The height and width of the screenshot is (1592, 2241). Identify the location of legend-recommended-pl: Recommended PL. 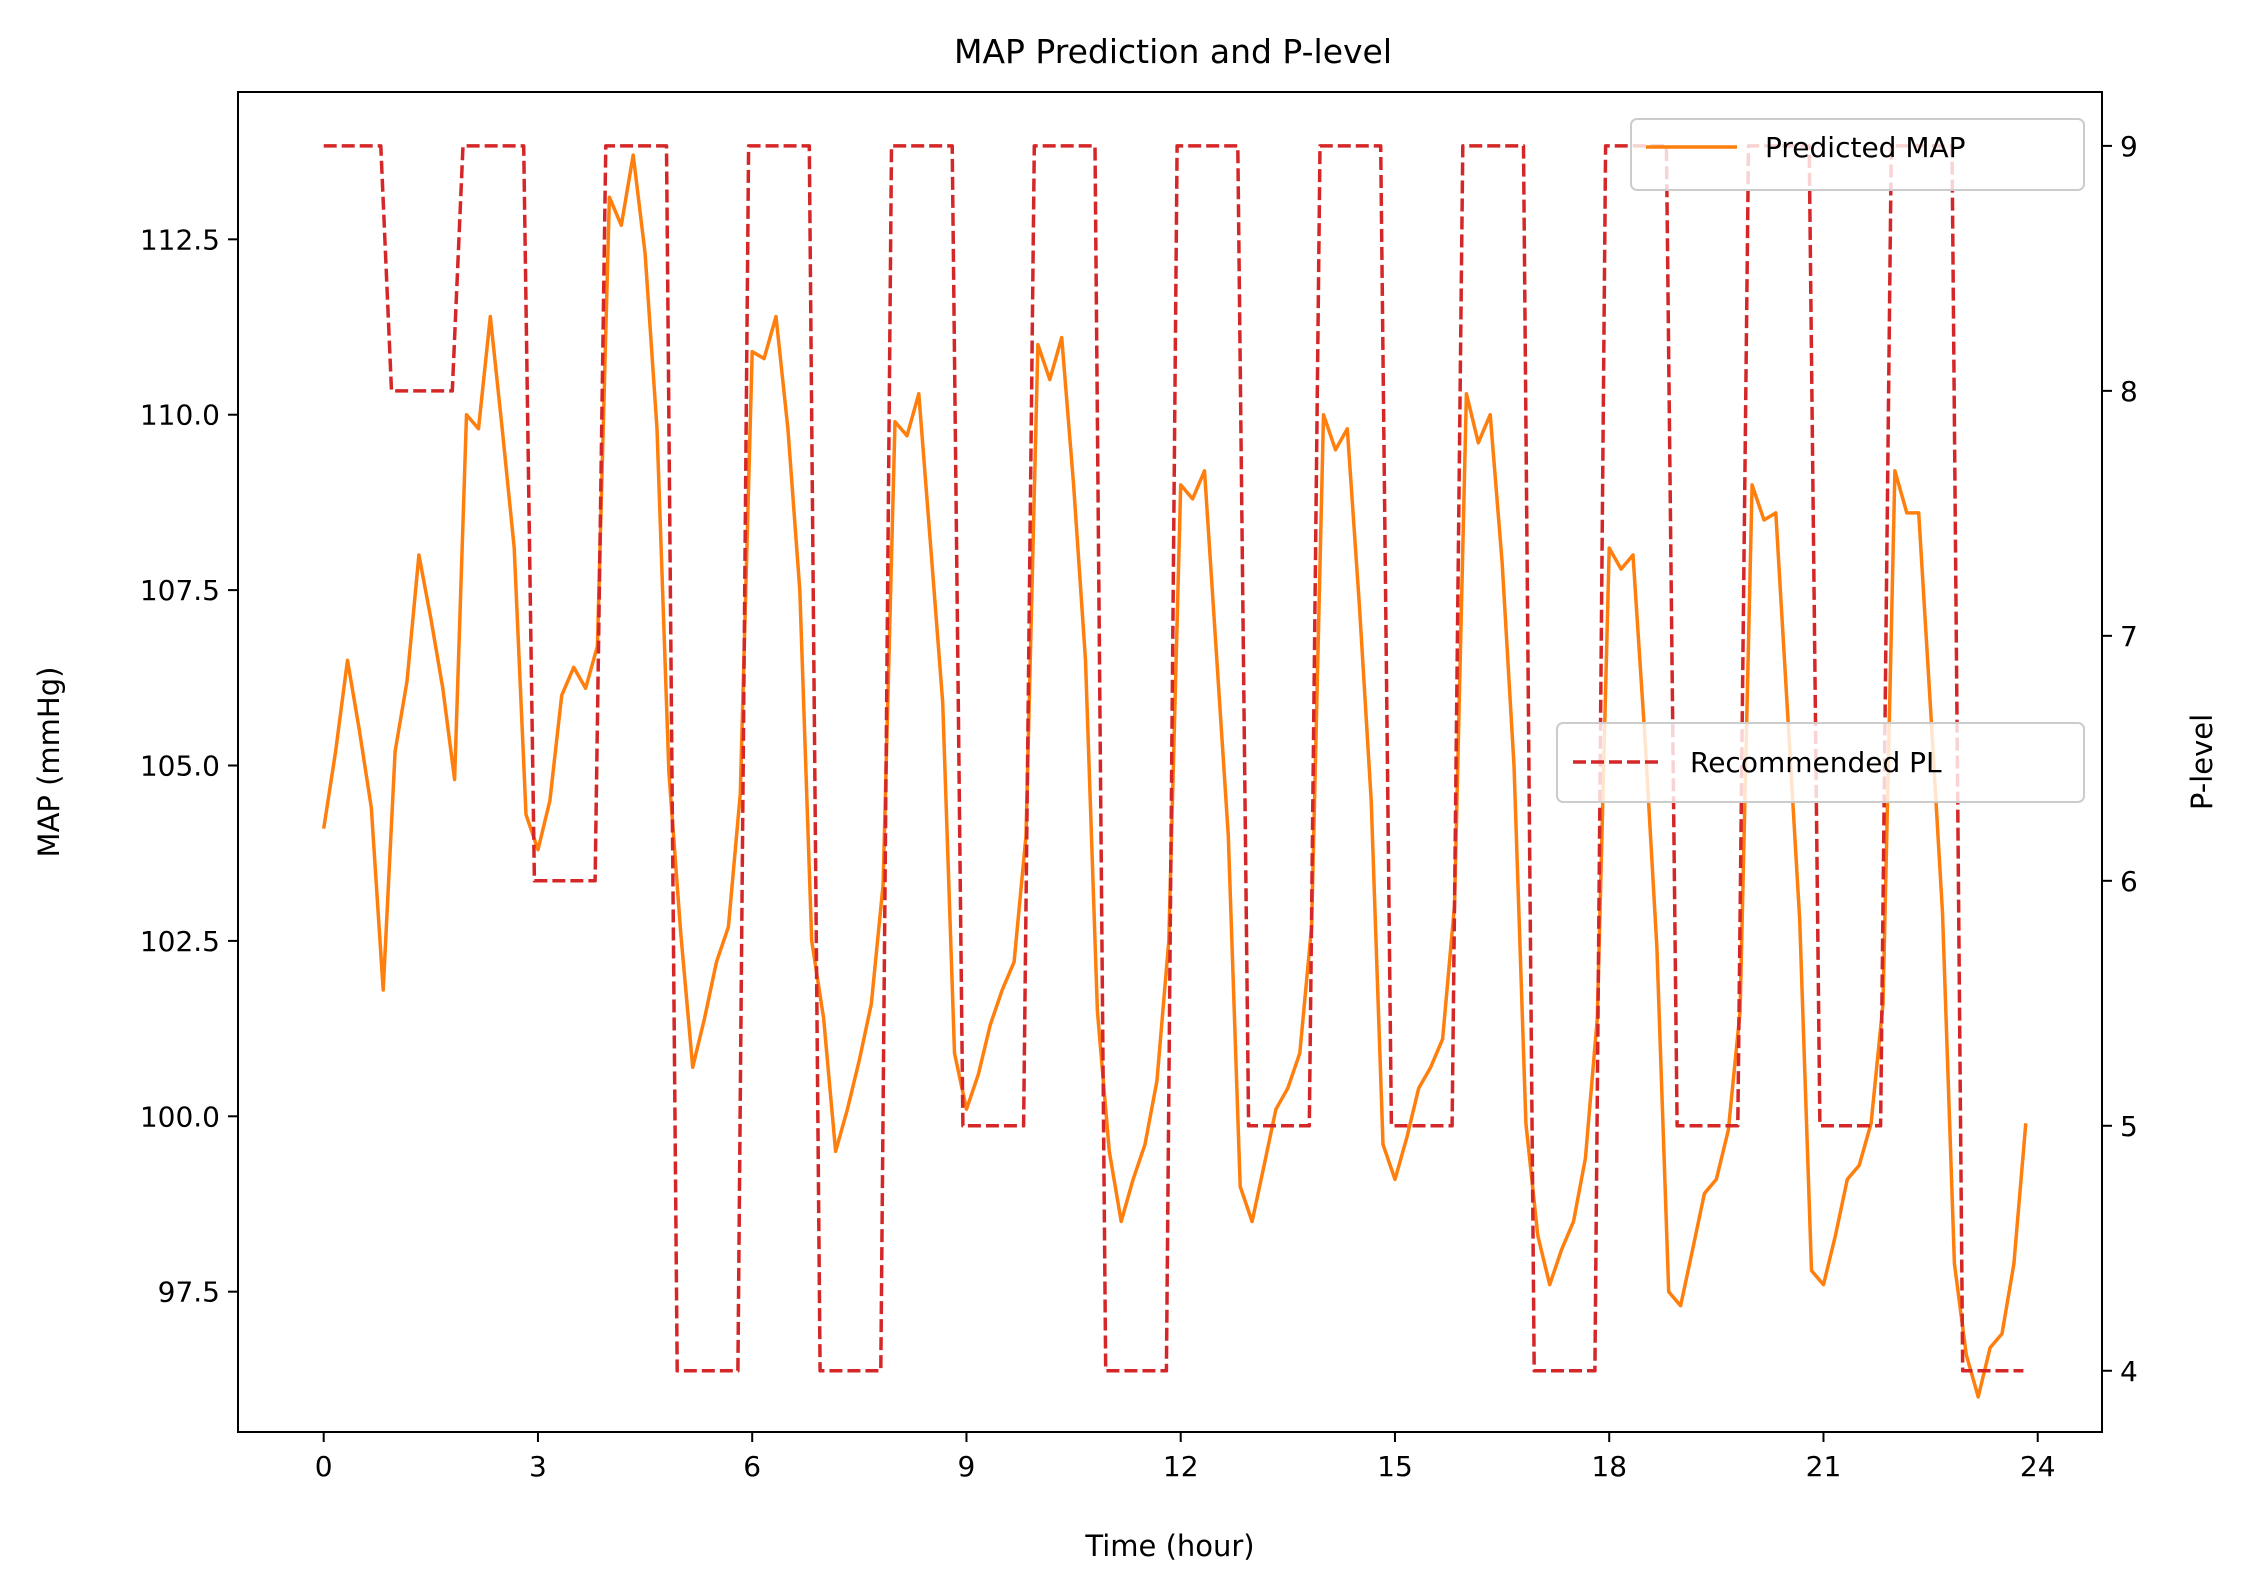
(1820, 762).